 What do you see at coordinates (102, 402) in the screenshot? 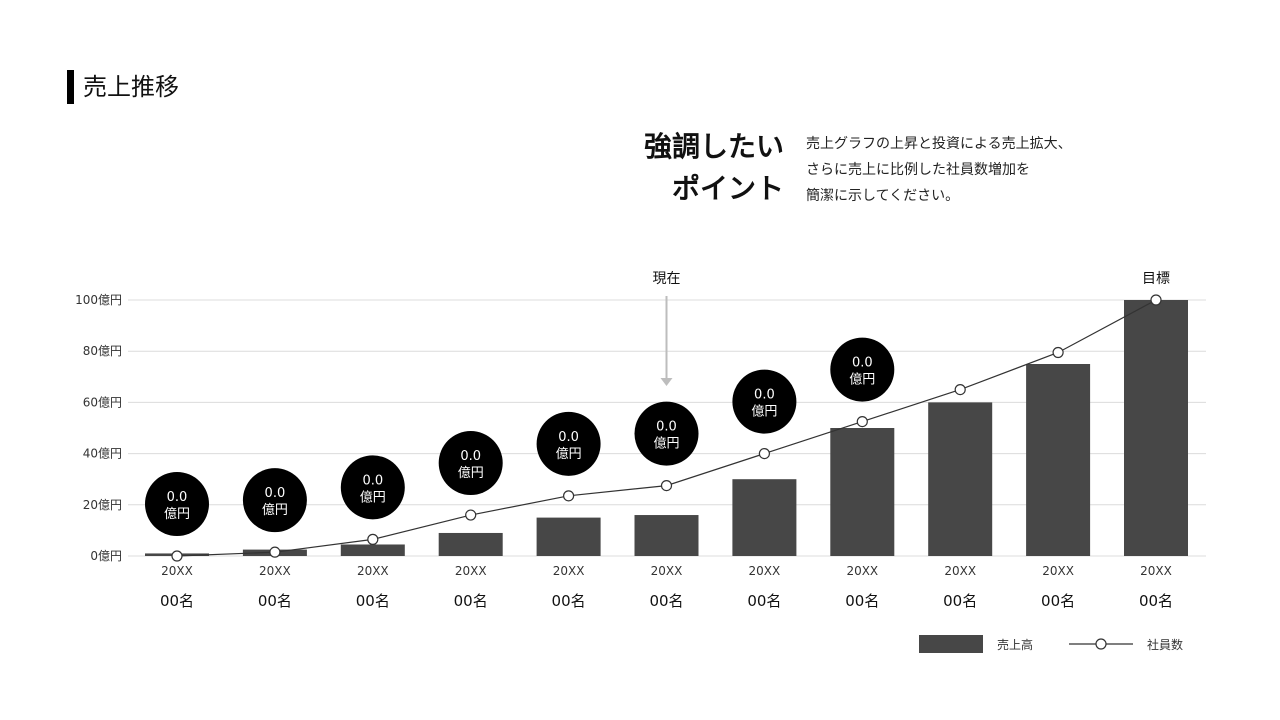
I see `y-tick-label: 60億円` at bounding box center [102, 402].